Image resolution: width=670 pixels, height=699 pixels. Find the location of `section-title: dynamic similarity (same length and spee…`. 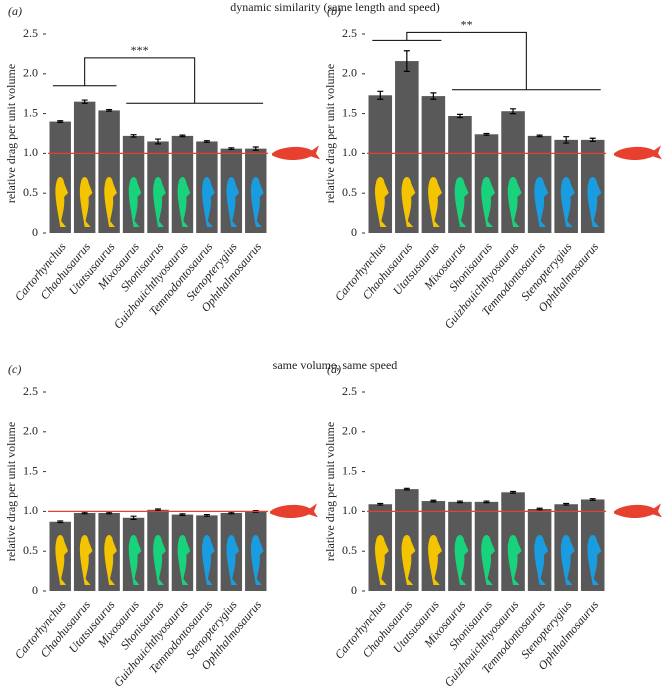

section-title: dynamic similarity (same length and spee… is located at coordinates (335, 7).